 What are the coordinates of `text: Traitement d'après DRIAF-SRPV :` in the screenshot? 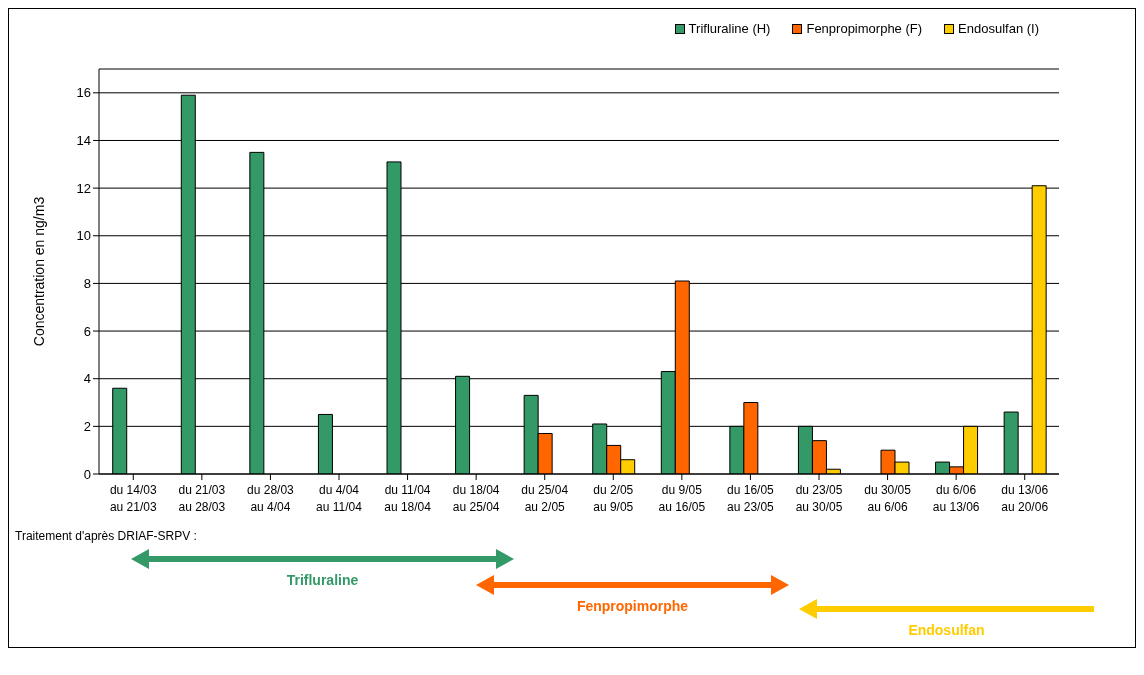 It's located at (106, 536).